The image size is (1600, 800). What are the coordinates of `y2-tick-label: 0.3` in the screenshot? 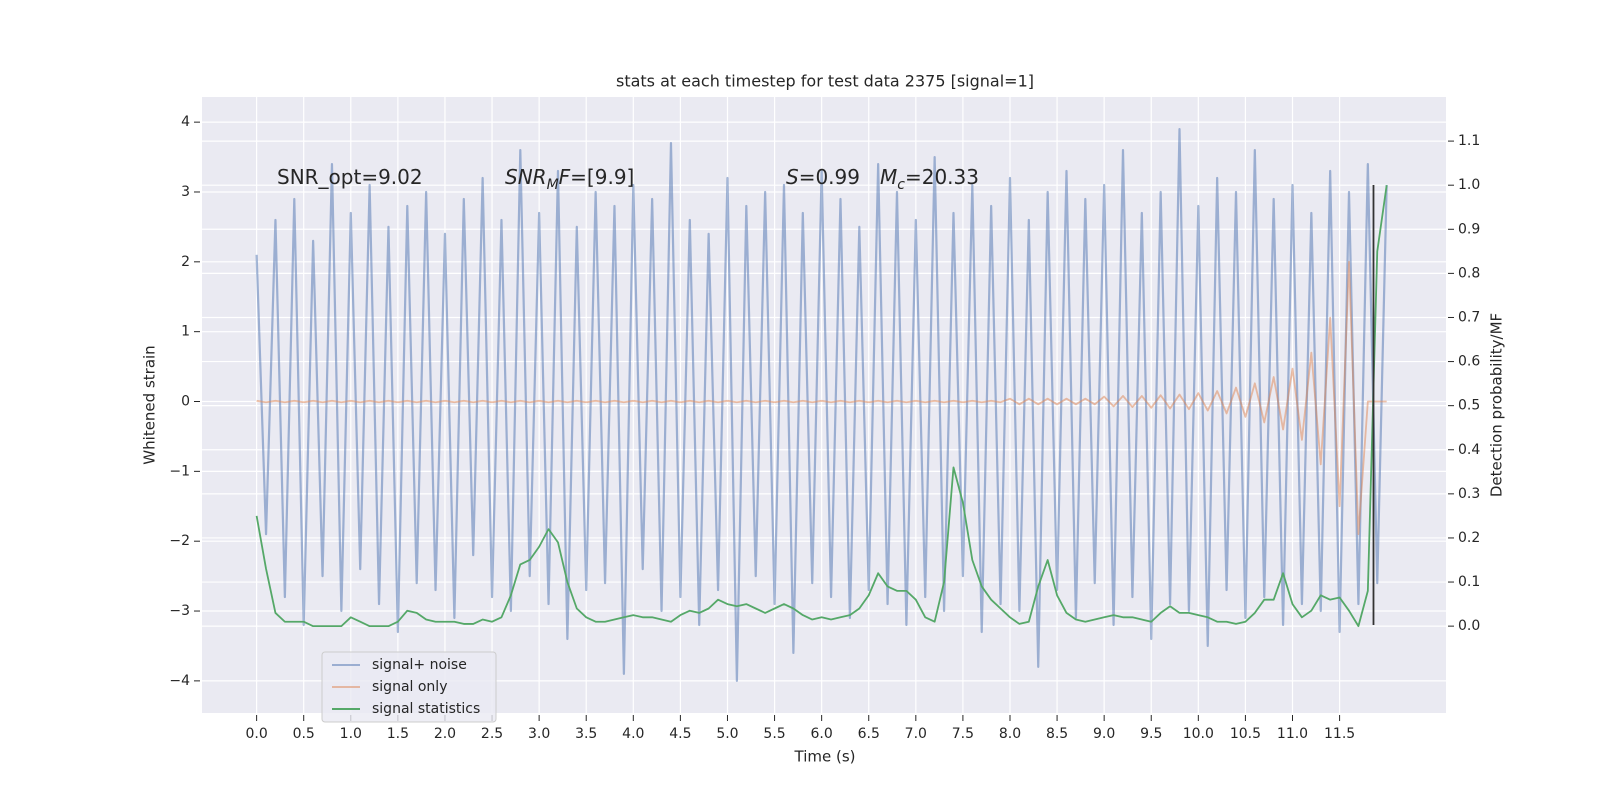 It's located at (1469, 494).